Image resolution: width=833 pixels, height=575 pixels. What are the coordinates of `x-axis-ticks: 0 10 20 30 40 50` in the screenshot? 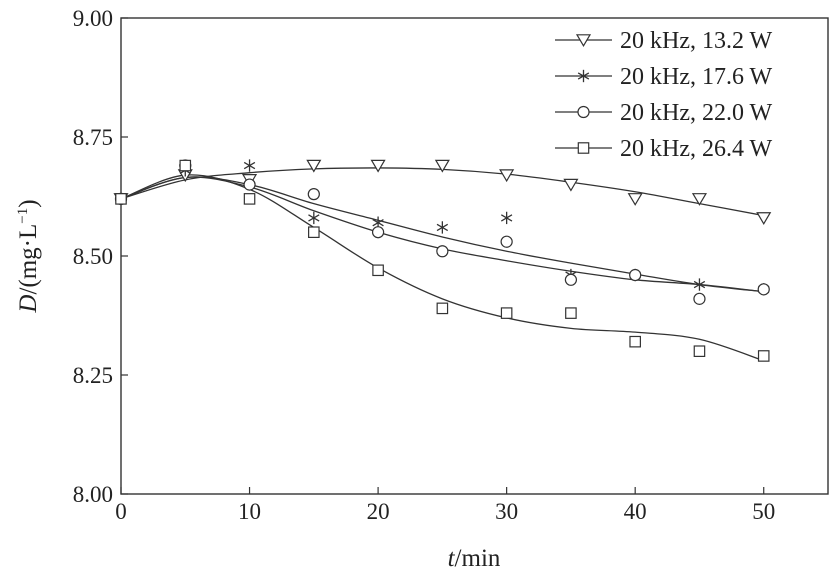 It's located at (445, 505).